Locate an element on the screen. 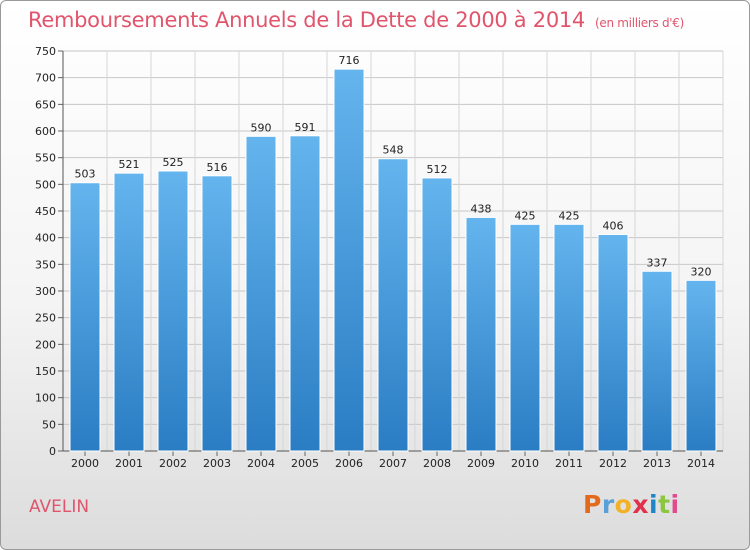  y-tick-label: 750 is located at coordinates (45, 51).